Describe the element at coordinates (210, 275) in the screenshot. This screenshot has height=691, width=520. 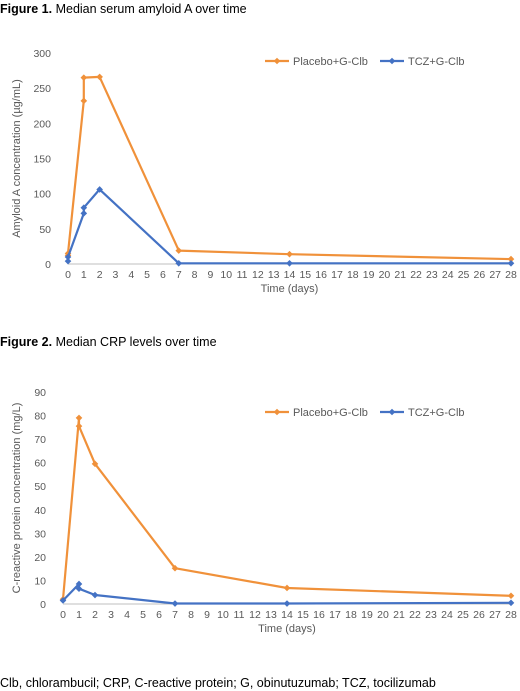
I see `x-tick-label: 9` at that location.